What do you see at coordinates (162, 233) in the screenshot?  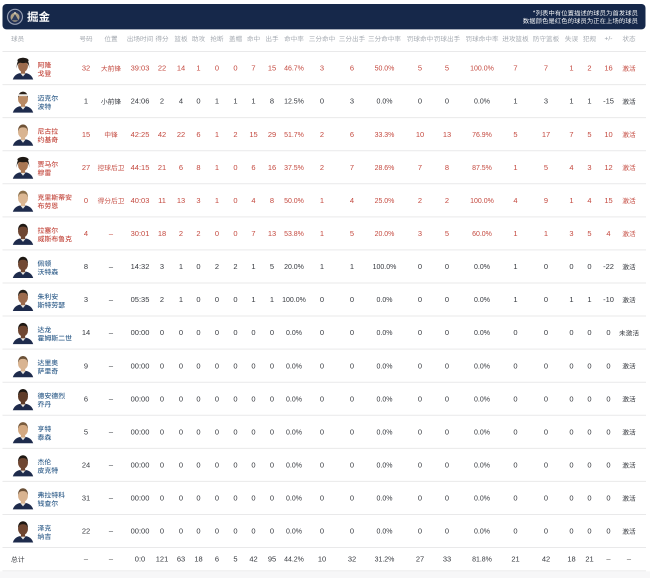 I see `svg-text: 18` at bounding box center [162, 233].